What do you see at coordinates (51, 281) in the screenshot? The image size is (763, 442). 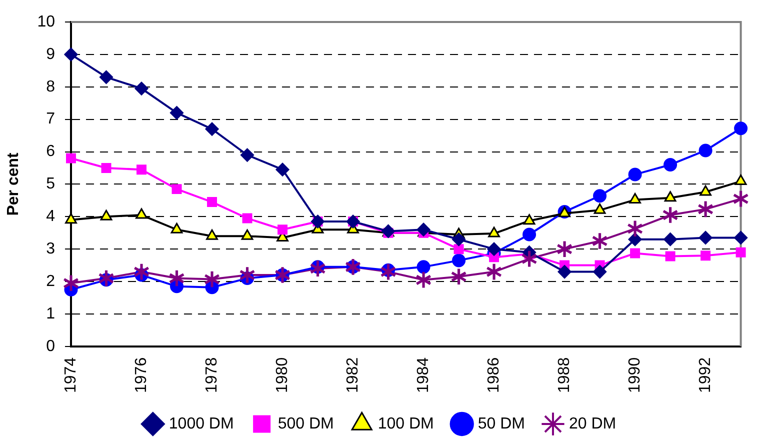 I see `y-tick-label: 2` at bounding box center [51, 281].